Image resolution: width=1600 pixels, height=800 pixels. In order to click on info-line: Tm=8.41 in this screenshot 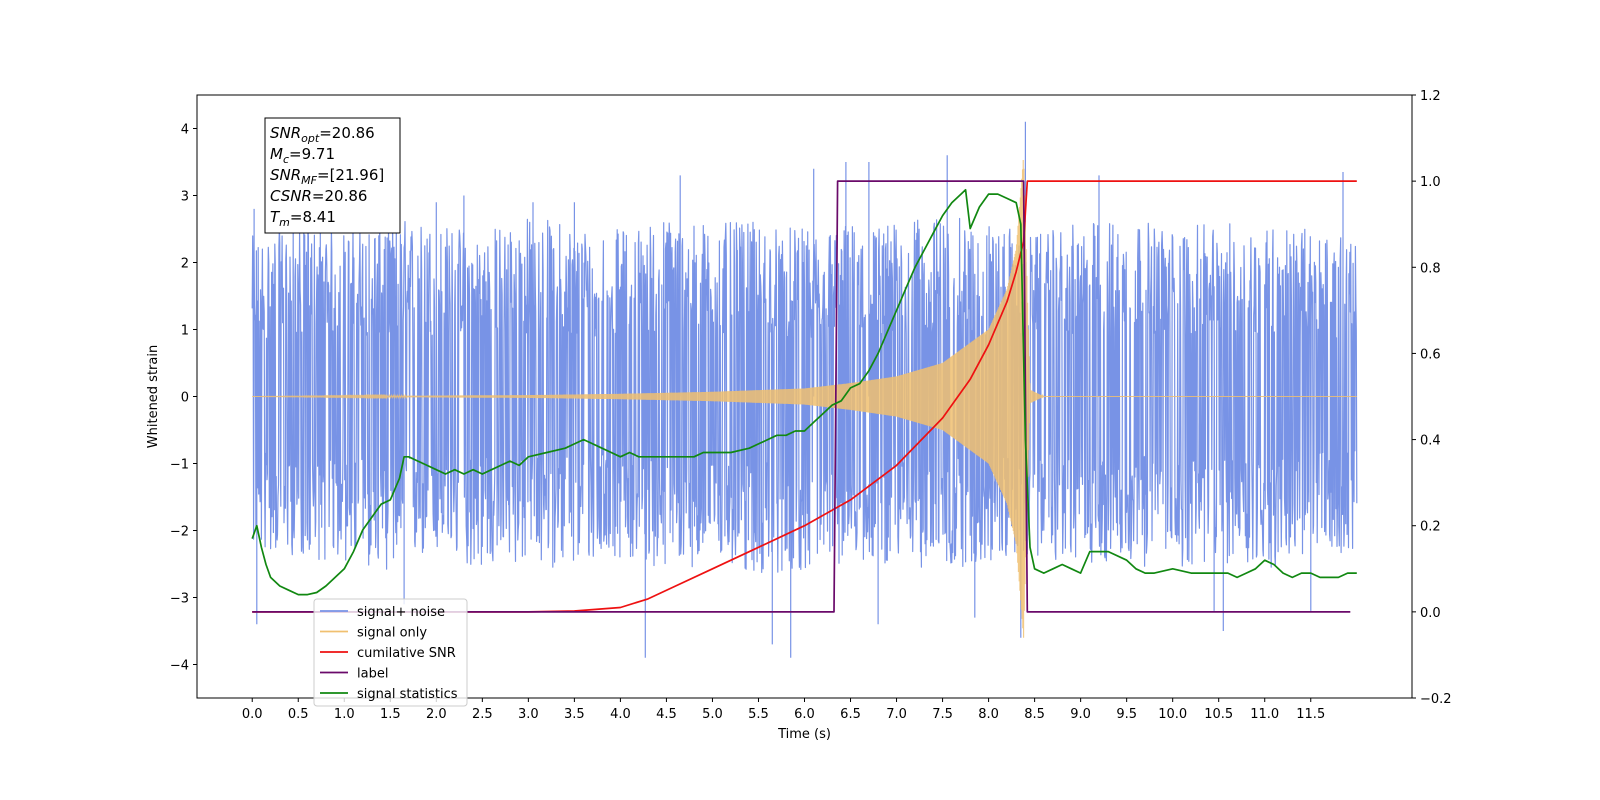, I will do `click(303, 218)`.